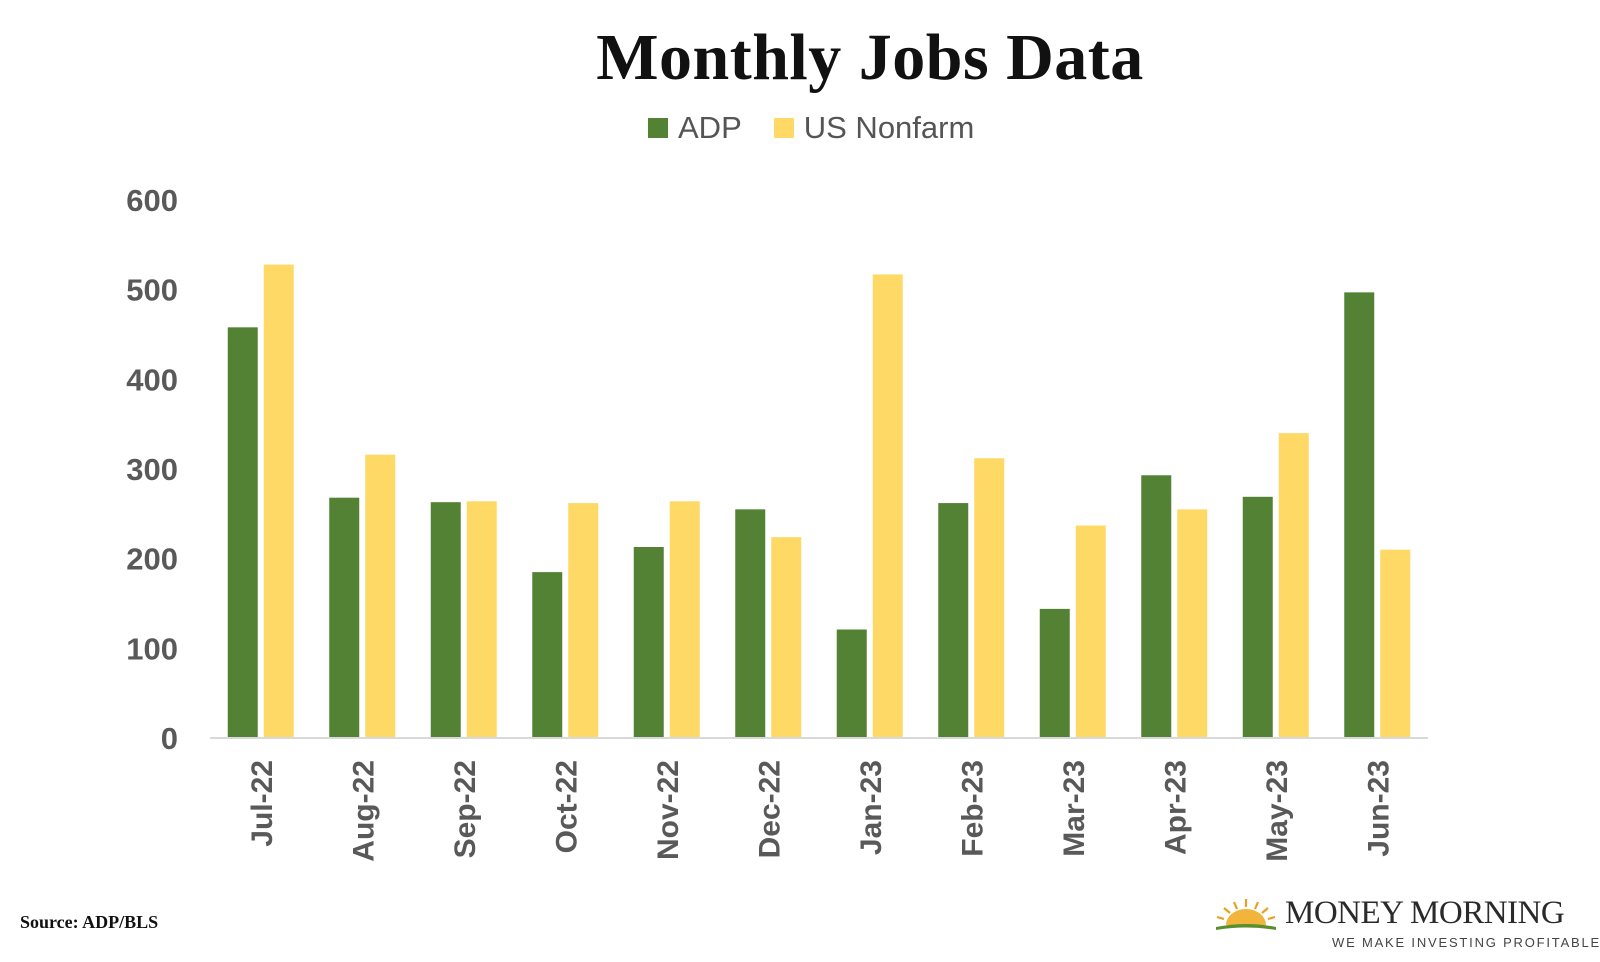 The width and height of the screenshot is (1600, 962). I want to click on x-tick-label: Apr-23, so click(1175, 807).